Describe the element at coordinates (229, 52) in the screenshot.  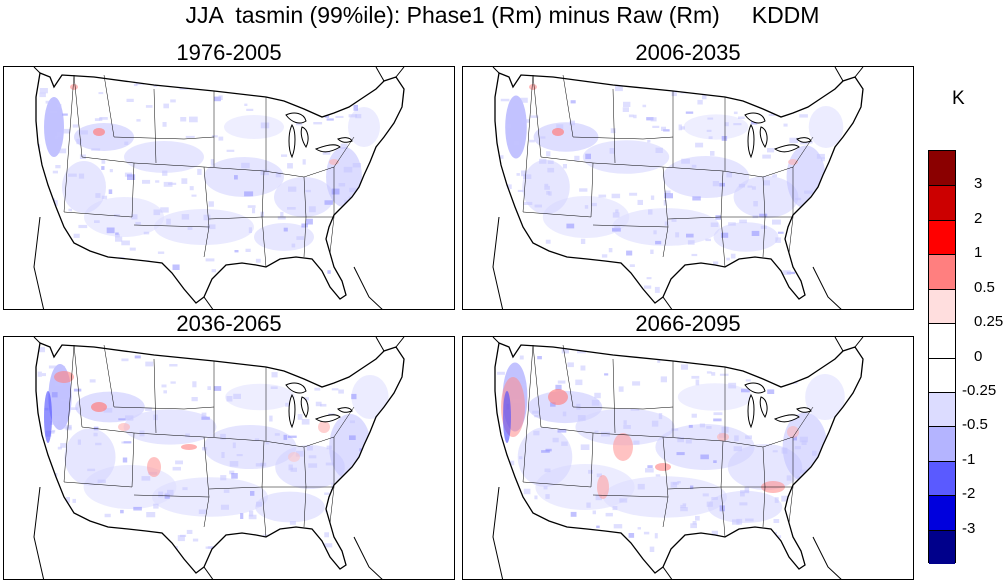
I see `panel-title-1: 1976-2005` at that location.